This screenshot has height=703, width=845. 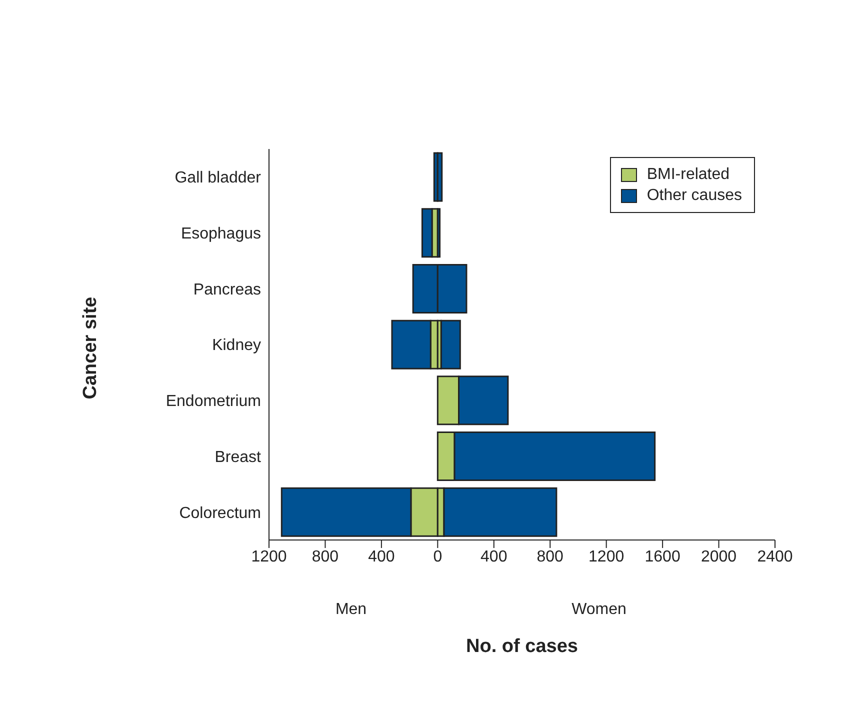 What do you see at coordinates (236, 345) in the screenshot?
I see `y-tick-label: Kidney` at bounding box center [236, 345].